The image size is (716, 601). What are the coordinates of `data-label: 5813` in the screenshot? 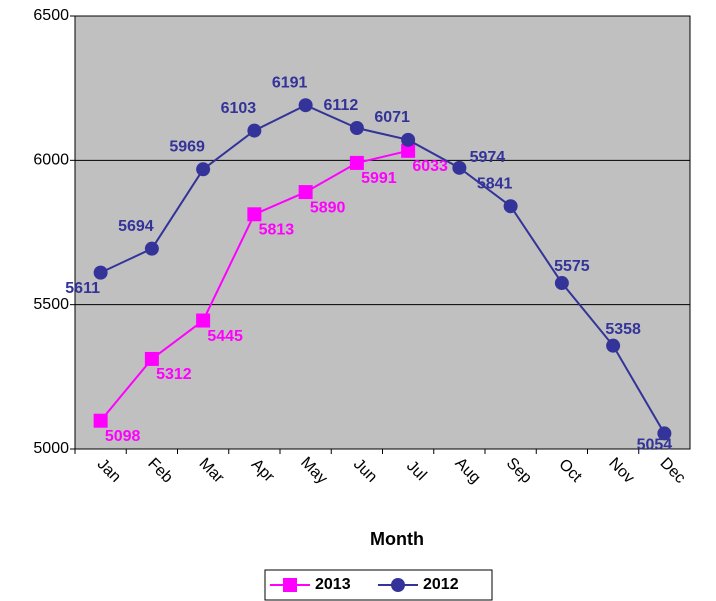 It's located at (277, 230).